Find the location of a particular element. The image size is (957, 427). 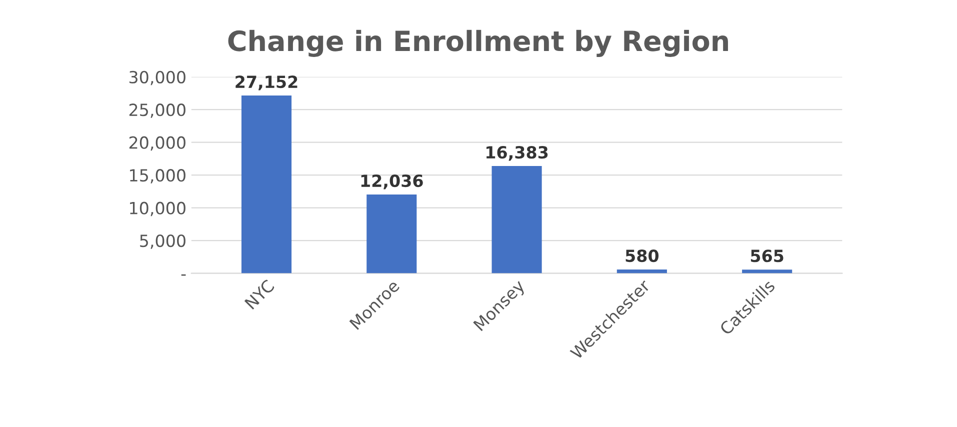

data-label: 27,152 is located at coordinates (267, 83).